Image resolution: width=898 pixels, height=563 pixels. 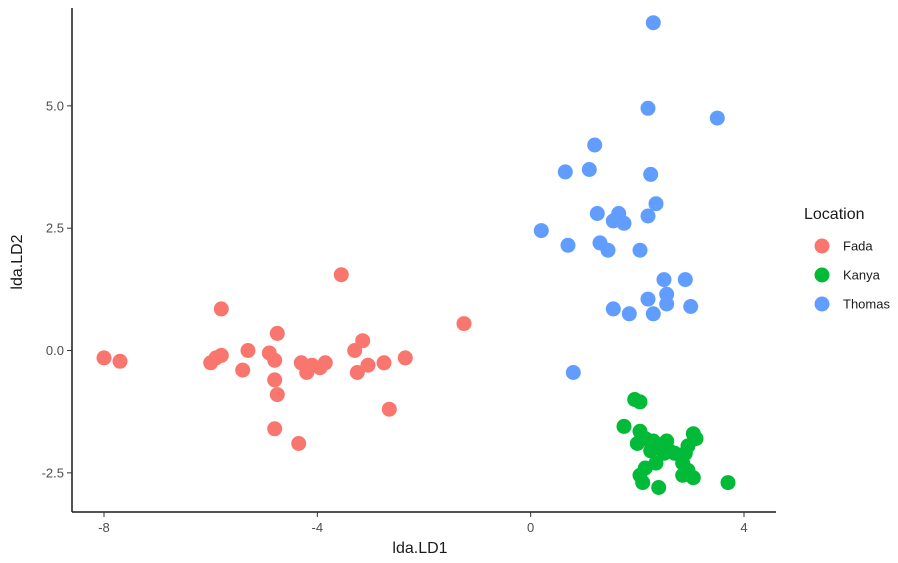 I want to click on legend-label-thomas: Thomas, so click(x=866, y=304).